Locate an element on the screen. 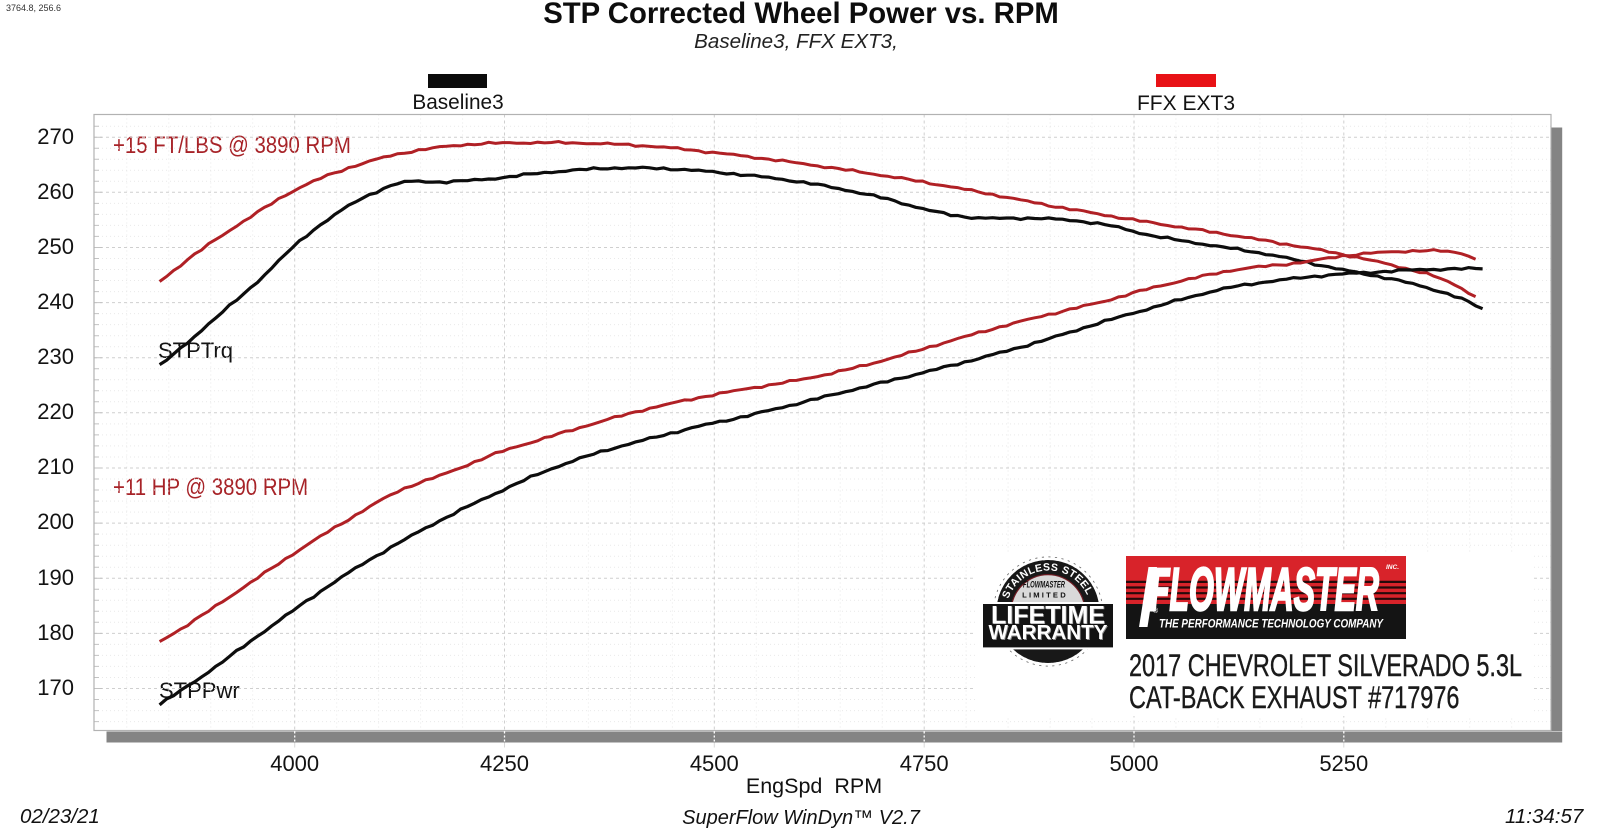  svg-text: LIMITED is located at coordinates (1045, 595).